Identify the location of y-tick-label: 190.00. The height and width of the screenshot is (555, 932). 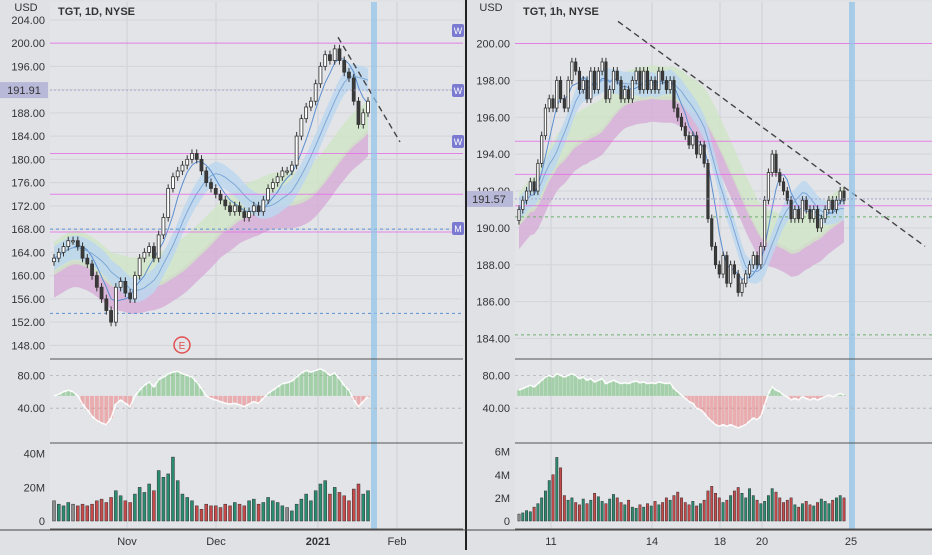
(493, 229).